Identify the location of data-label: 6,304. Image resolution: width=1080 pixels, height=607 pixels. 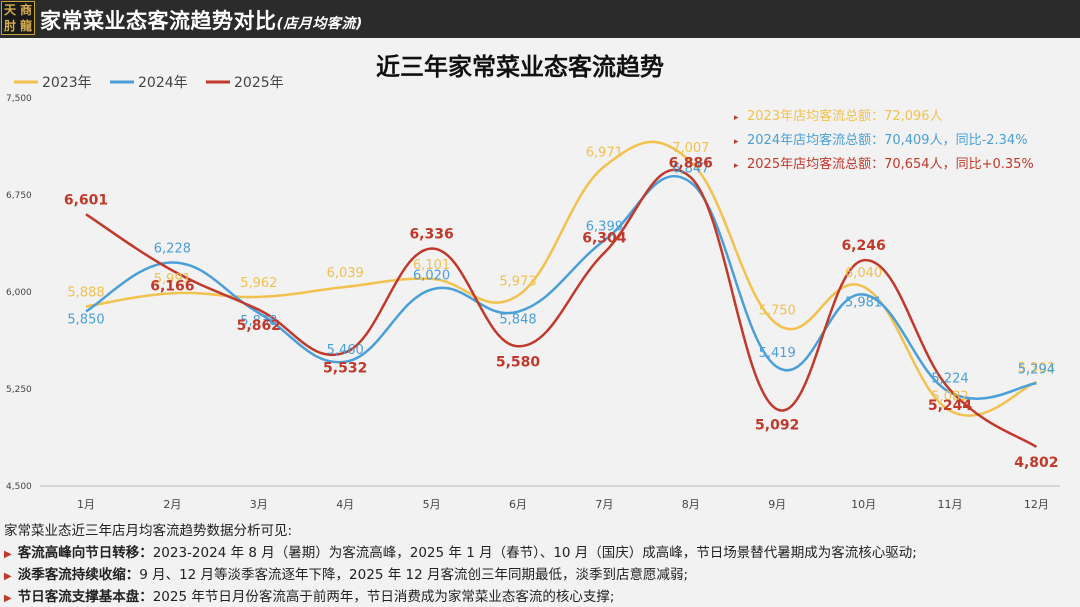
(604, 239).